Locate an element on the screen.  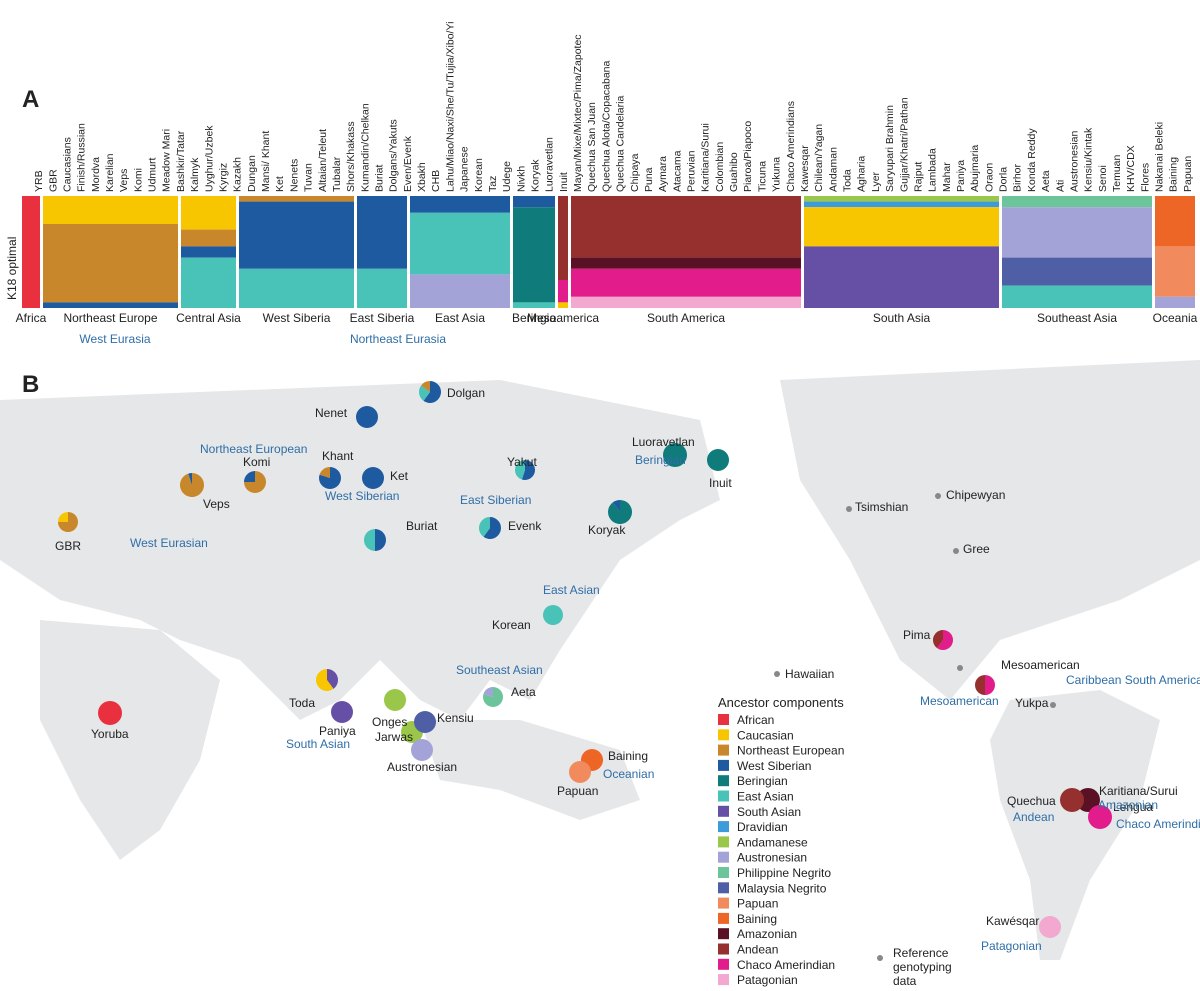
region-label: South Asia is located at coordinates (902, 318).